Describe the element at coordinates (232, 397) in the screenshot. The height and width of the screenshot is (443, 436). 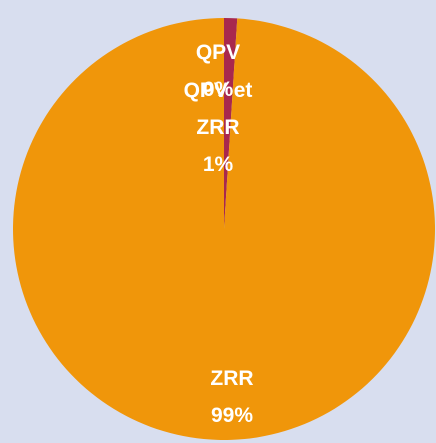
I see `slice-label: ZRR 99%` at that location.